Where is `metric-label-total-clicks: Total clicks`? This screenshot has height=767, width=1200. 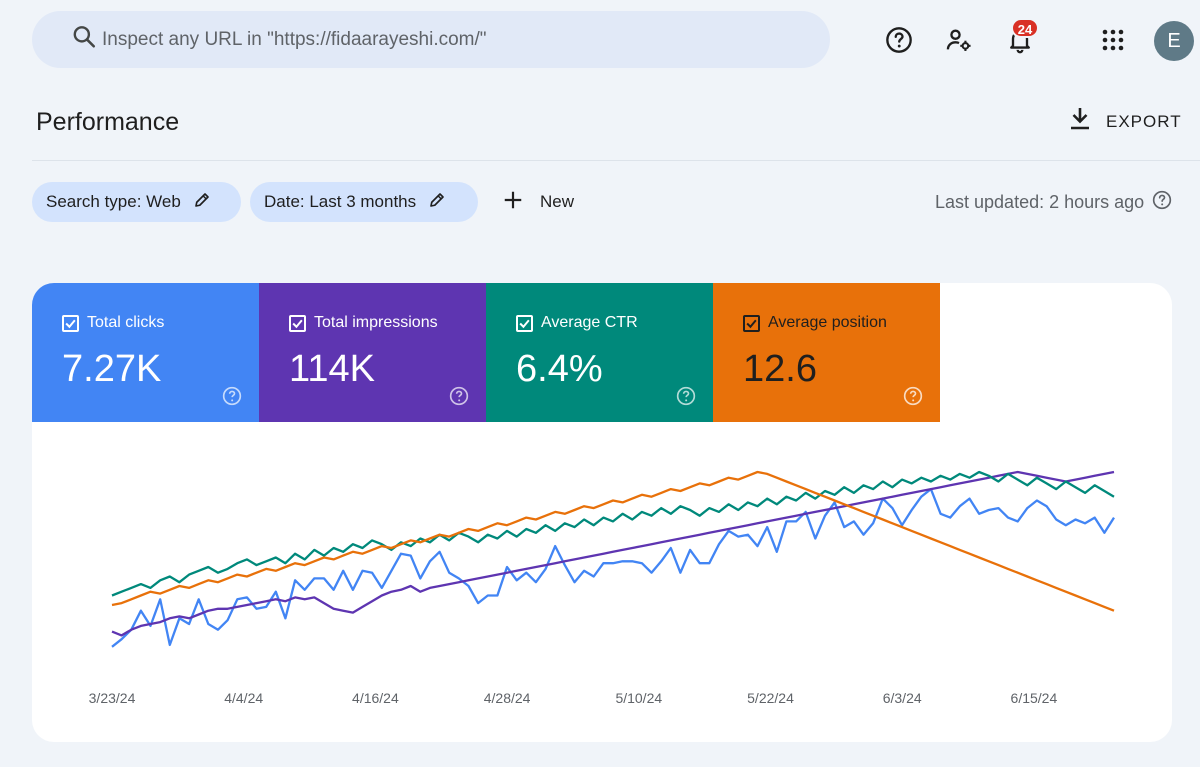 metric-label-total-clicks: Total clicks is located at coordinates (126, 322).